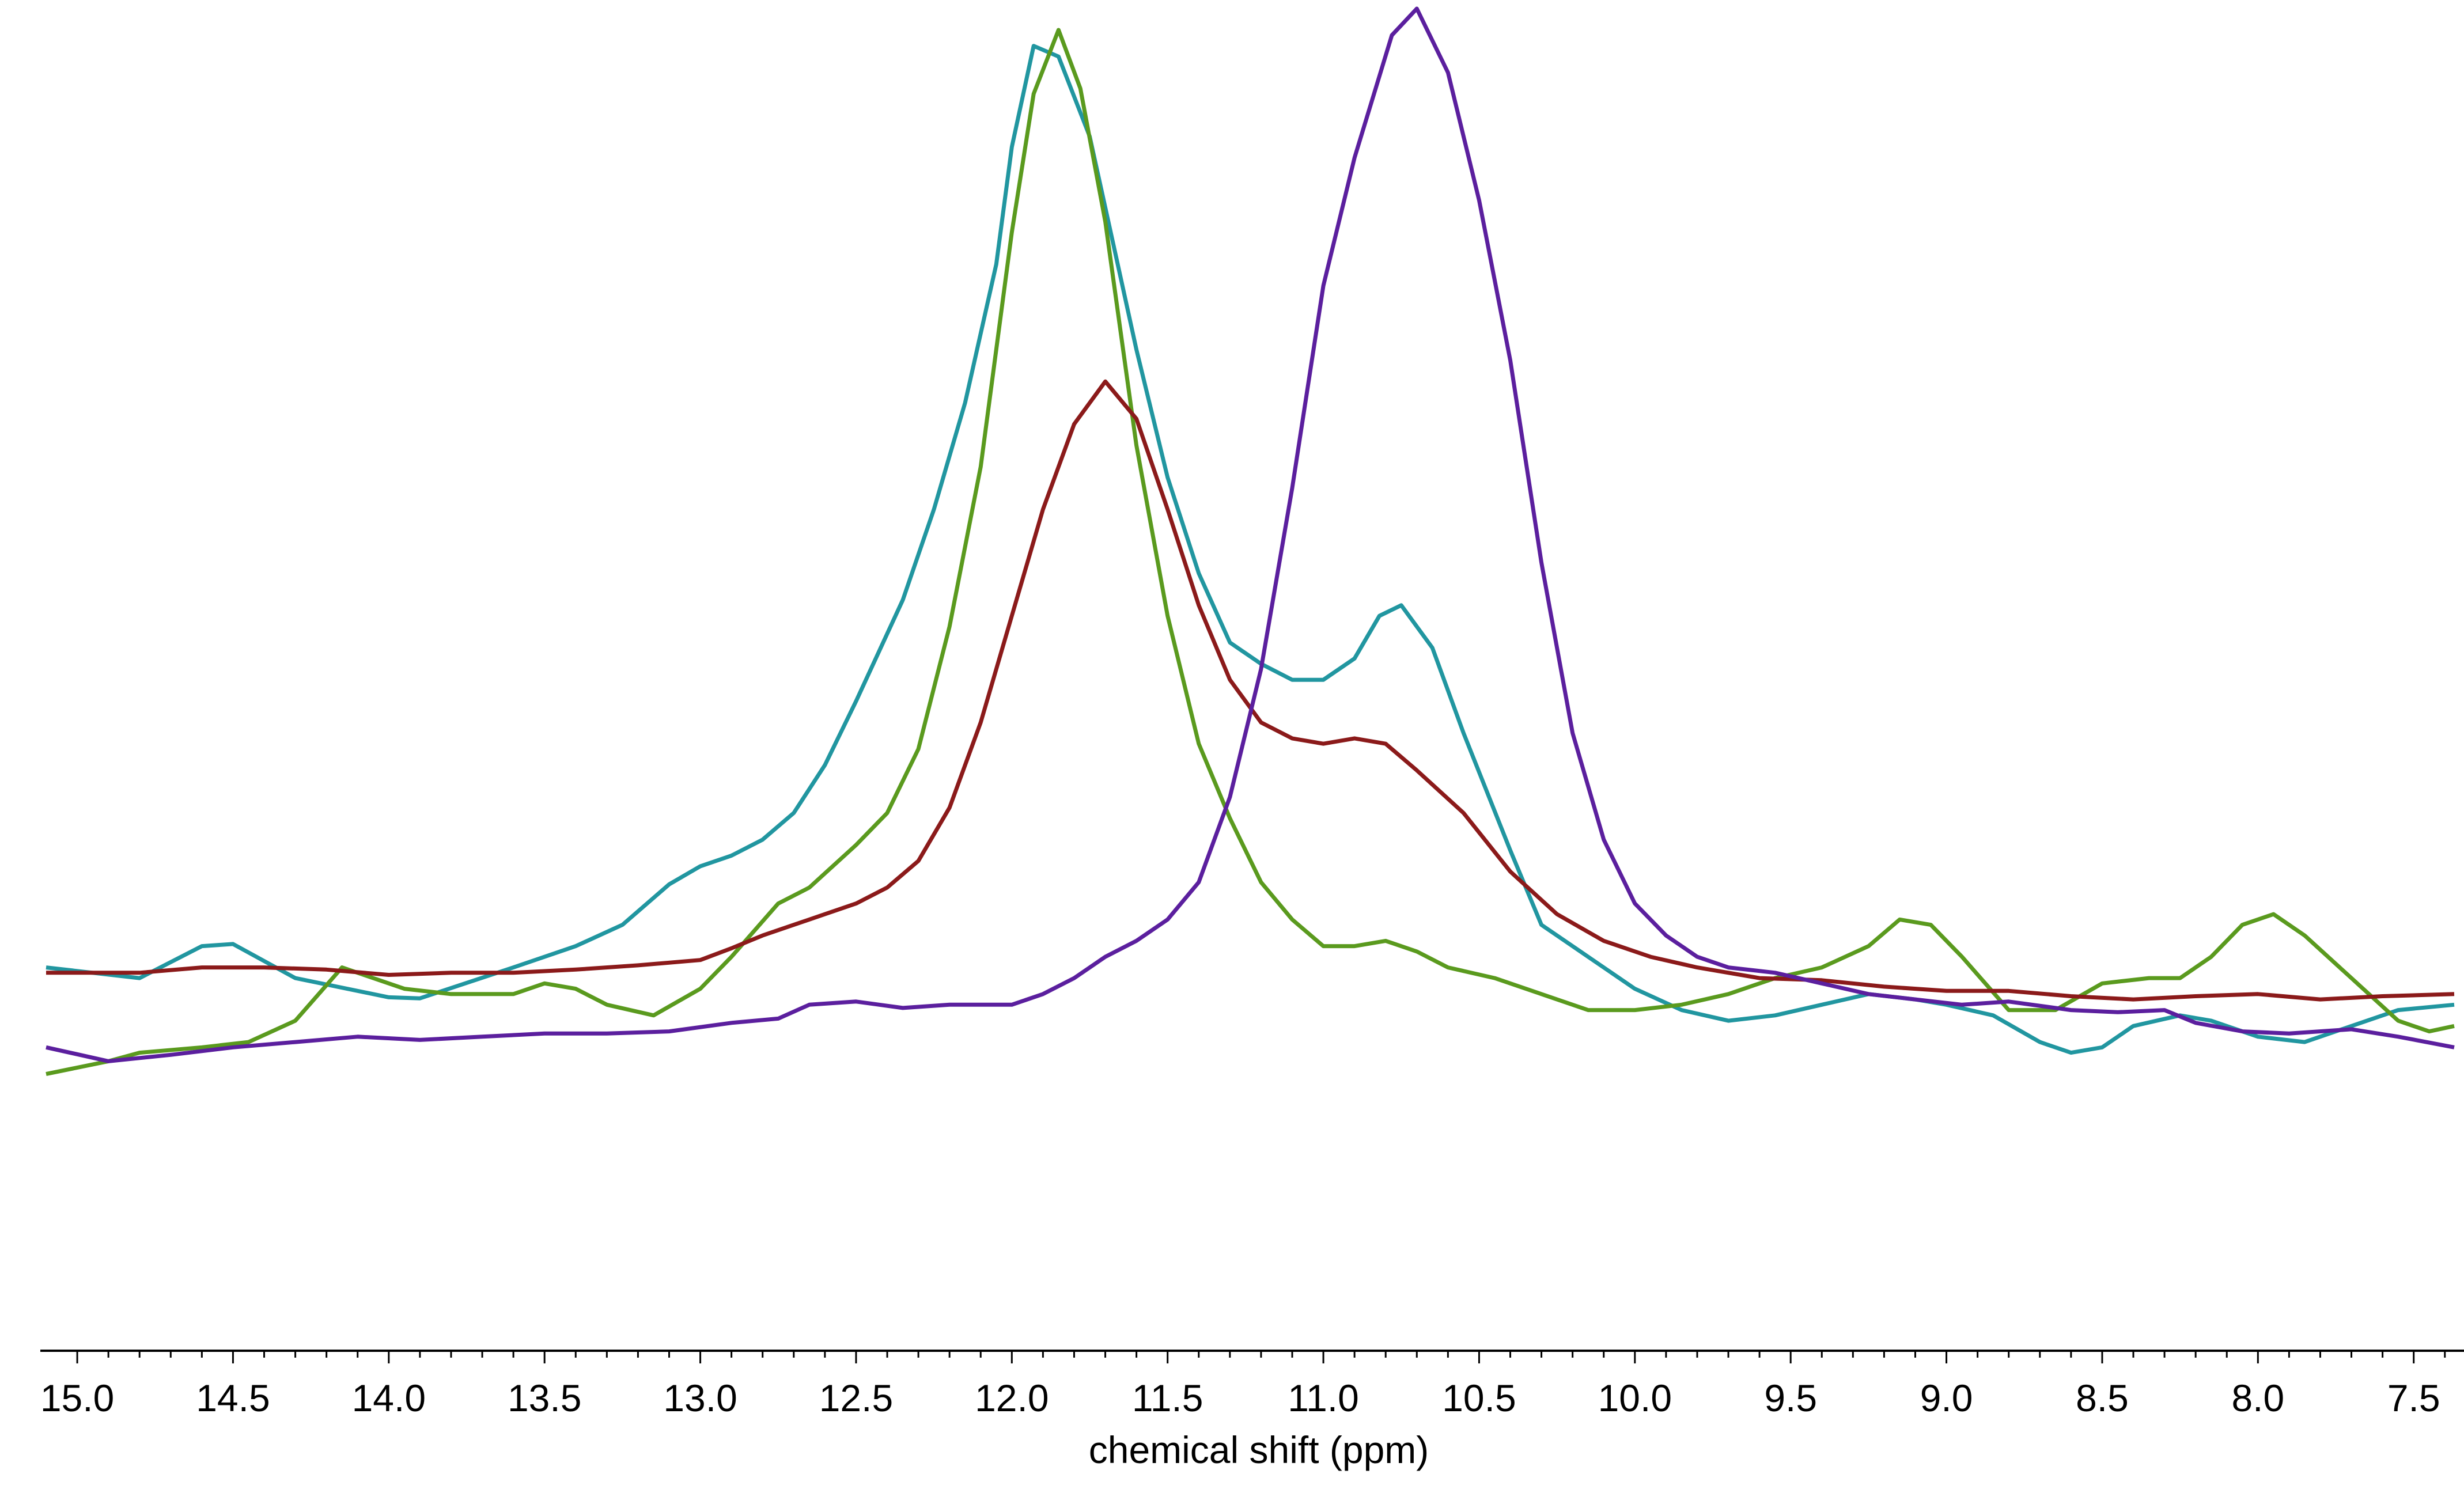 The height and width of the screenshot is (1493, 2464). I want to click on x-tick-label: 13.0, so click(700, 1398).